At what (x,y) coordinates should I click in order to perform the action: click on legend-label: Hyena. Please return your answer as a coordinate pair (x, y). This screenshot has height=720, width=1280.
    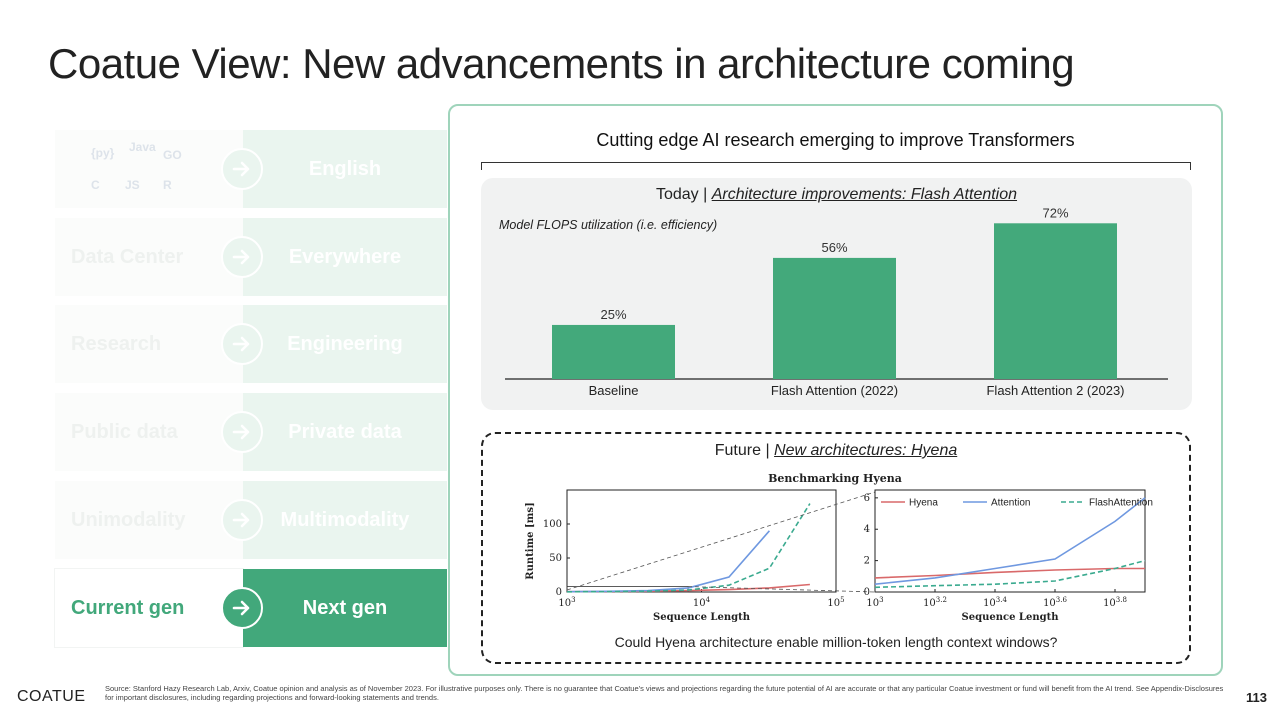
    Looking at the image, I should click on (923, 503).